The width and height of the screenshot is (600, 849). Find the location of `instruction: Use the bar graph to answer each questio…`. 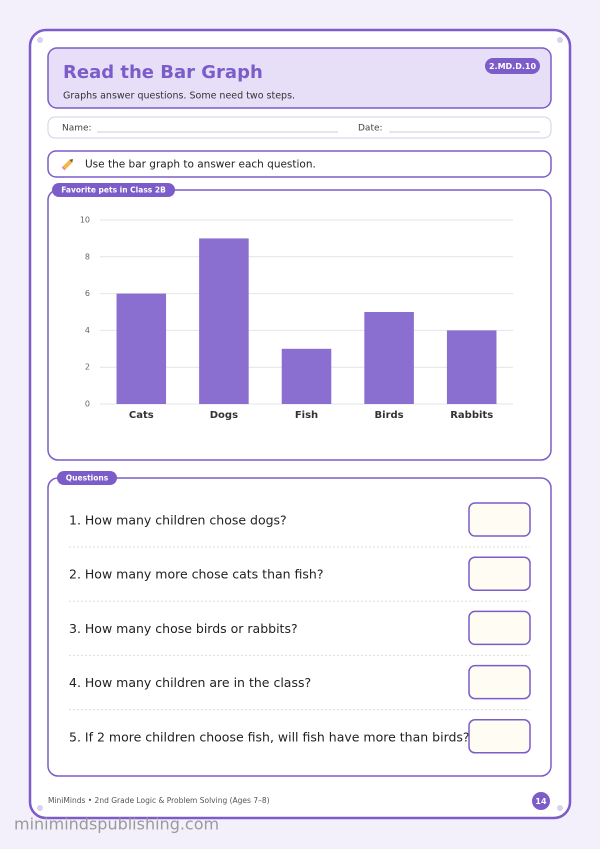

instruction: Use the bar graph to answer each questio… is located at coordinates (200, 165).